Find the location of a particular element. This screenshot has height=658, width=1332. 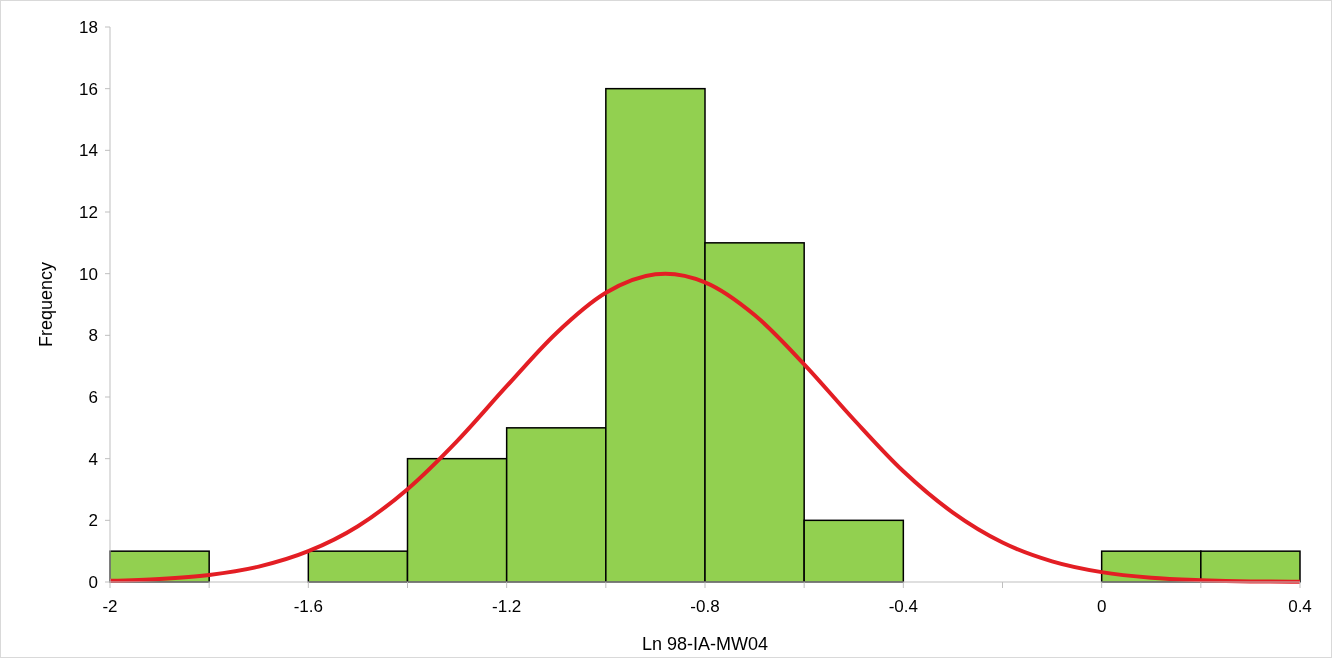

x-tick-label: -1.2 is located at coordinates (507, 606).